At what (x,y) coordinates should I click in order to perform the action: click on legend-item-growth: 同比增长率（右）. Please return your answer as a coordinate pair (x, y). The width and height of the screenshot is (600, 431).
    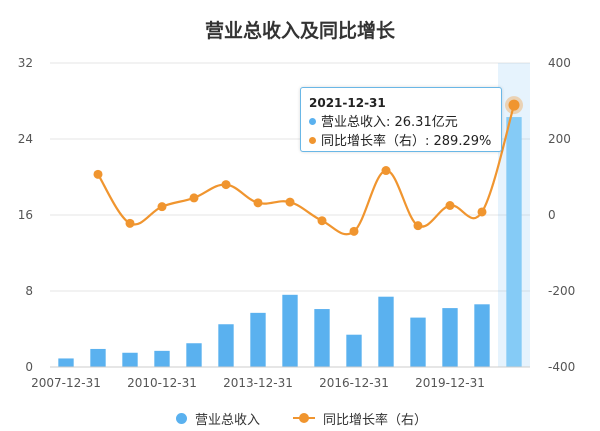
    Looking at the image, I should click on (360, 418).